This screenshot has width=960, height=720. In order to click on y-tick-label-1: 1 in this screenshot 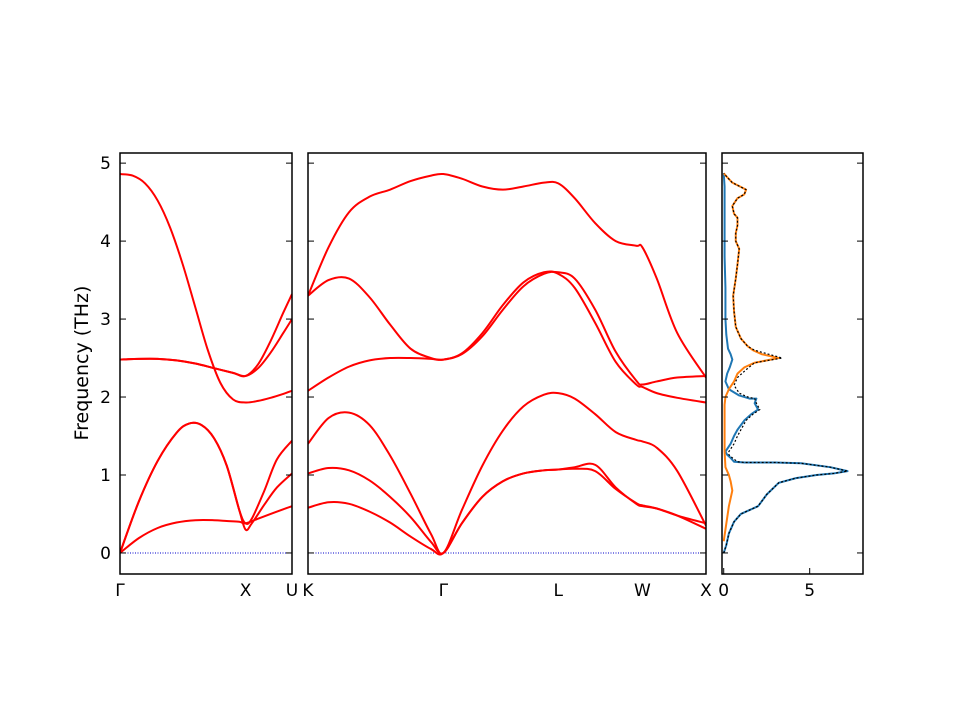, I will do `click(105, 476)`.